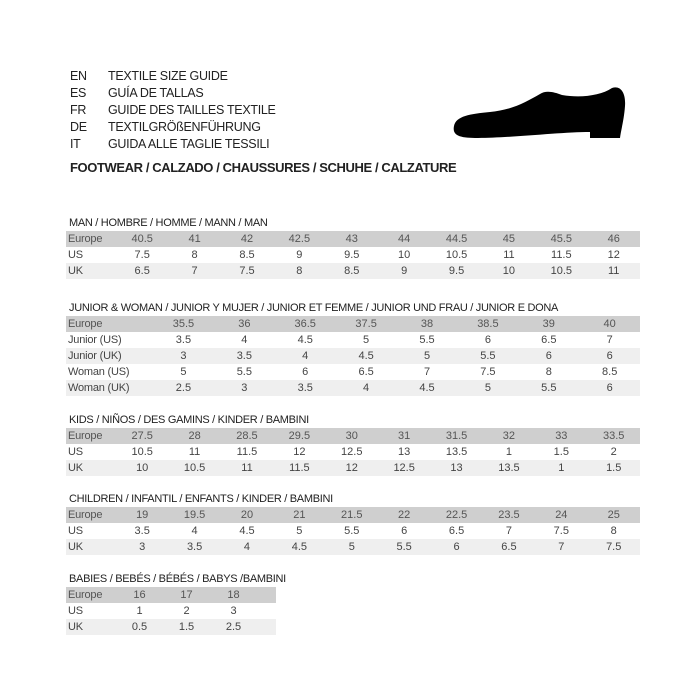  What do you see at coordinates (404, 452) in the screenshot?
I see `table-cell: 13` at bounding box center [404, 452].